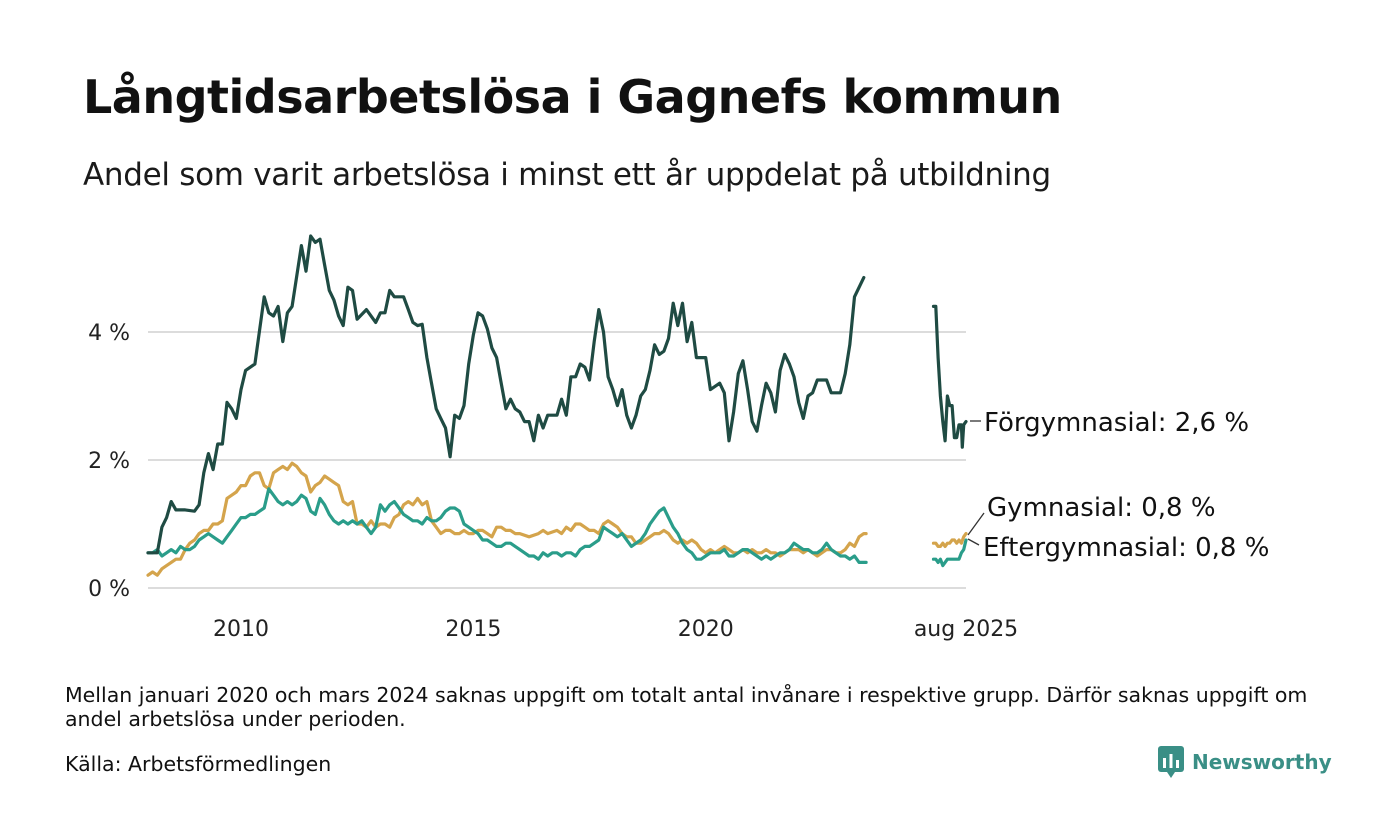 This screenshot has width=1400, height=840. I want to click on x-tick-label-2: 2020, so click(706, 629).